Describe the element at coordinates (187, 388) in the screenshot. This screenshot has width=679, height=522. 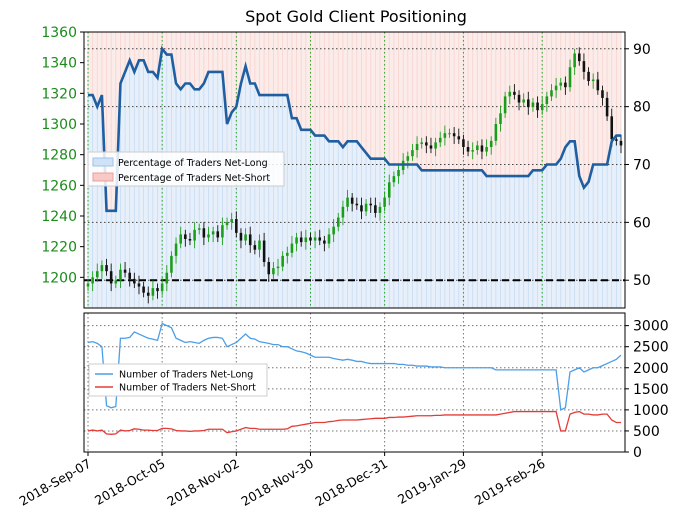
I see `bottom-legend-label: Number of Traders Net-Short` at that location.